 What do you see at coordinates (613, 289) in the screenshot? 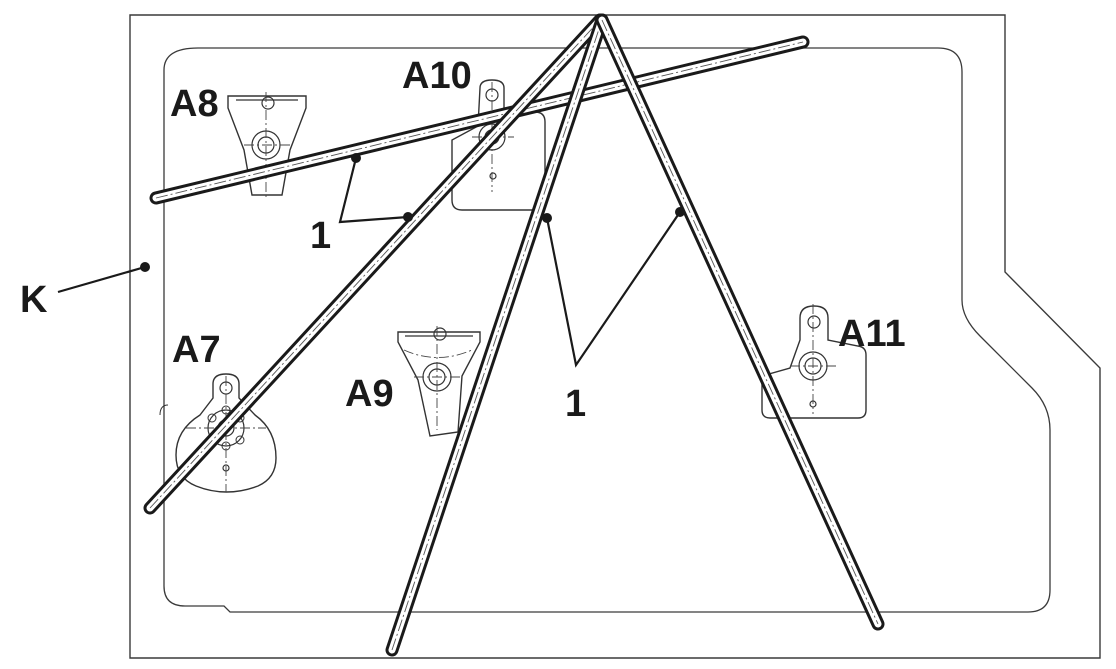
I see `leader-part-right` at bounding box center [613, 289].